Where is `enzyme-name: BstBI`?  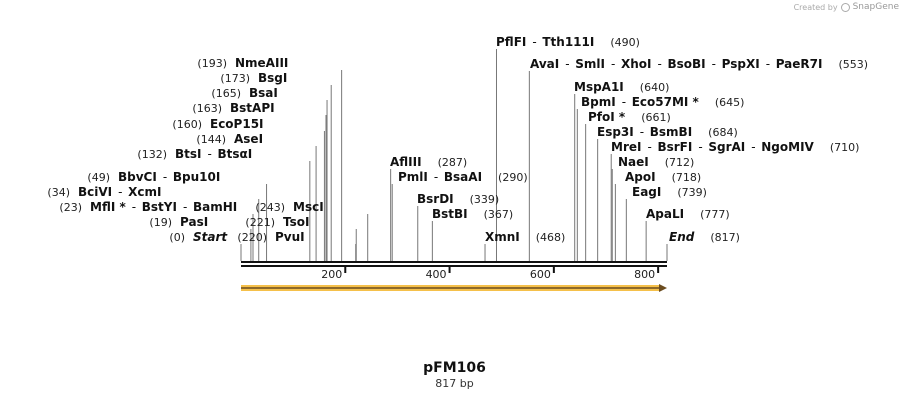
enzyme-name: BstBI is located at coordinates (450, 214).